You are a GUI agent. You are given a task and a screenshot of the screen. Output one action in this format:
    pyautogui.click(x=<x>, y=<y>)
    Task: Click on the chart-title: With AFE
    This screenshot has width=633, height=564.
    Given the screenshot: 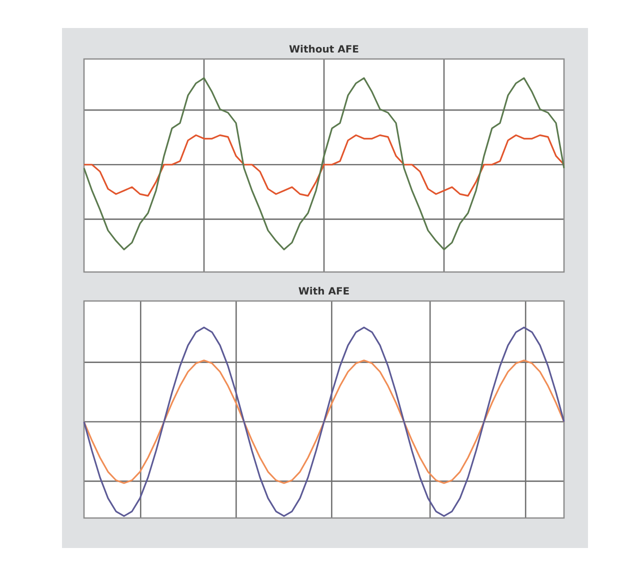 What is the action you would take?
    pyautogui.click(x=324, y=292)
    